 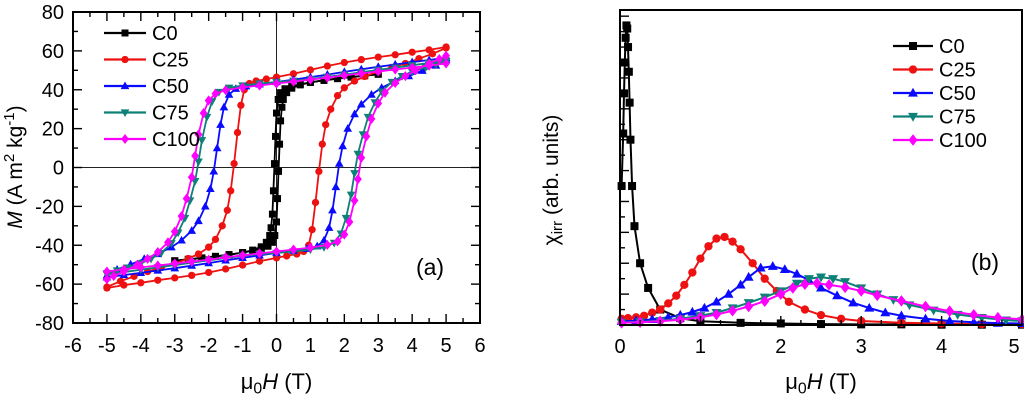 I want to click on series-C25, so click(x=820, y=280).